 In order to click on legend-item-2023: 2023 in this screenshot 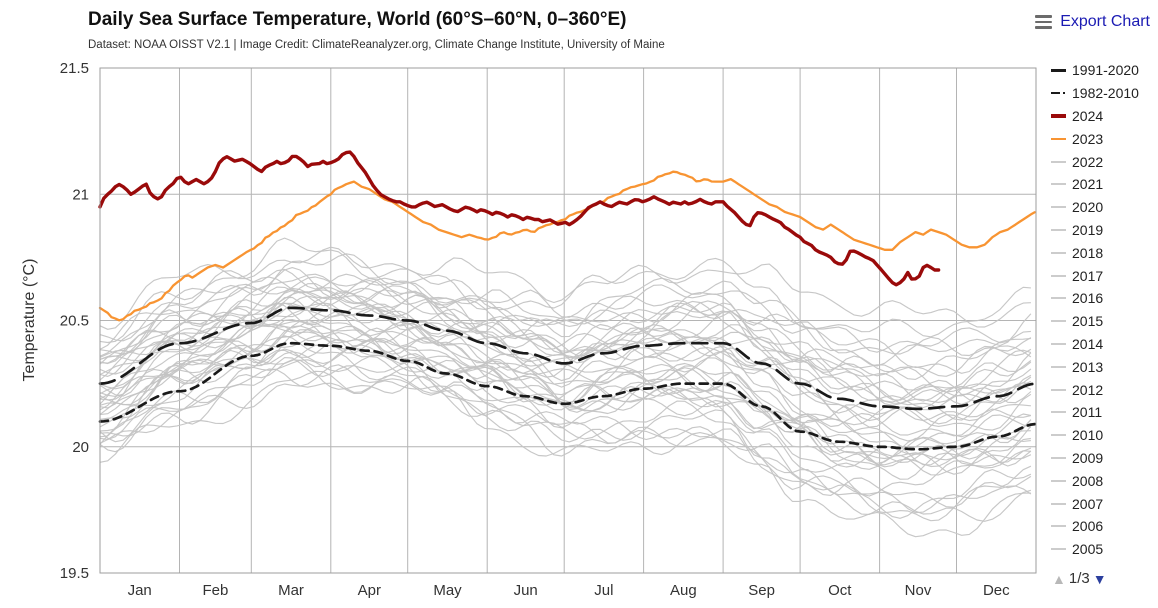, I will do `click(1104, 138)`.